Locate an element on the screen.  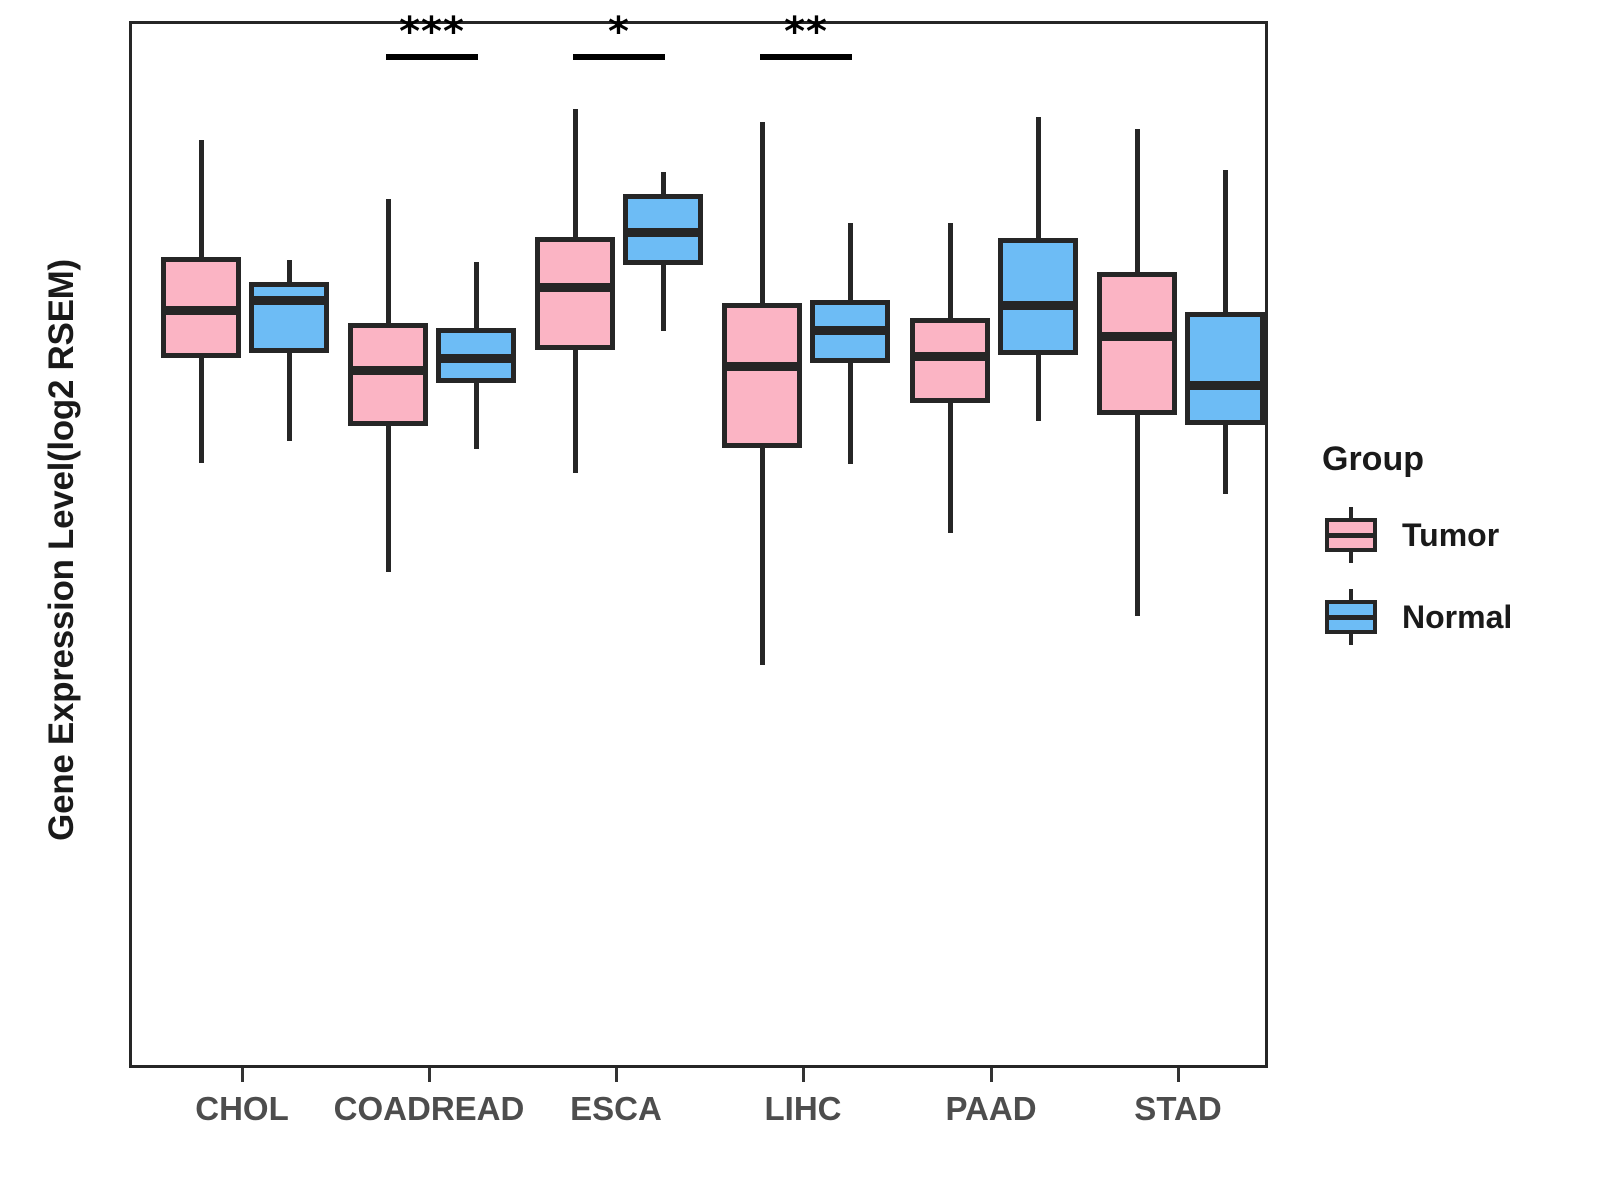
x-axis-tick-label-chol: CHOL is located at coordinates (242, 1108).